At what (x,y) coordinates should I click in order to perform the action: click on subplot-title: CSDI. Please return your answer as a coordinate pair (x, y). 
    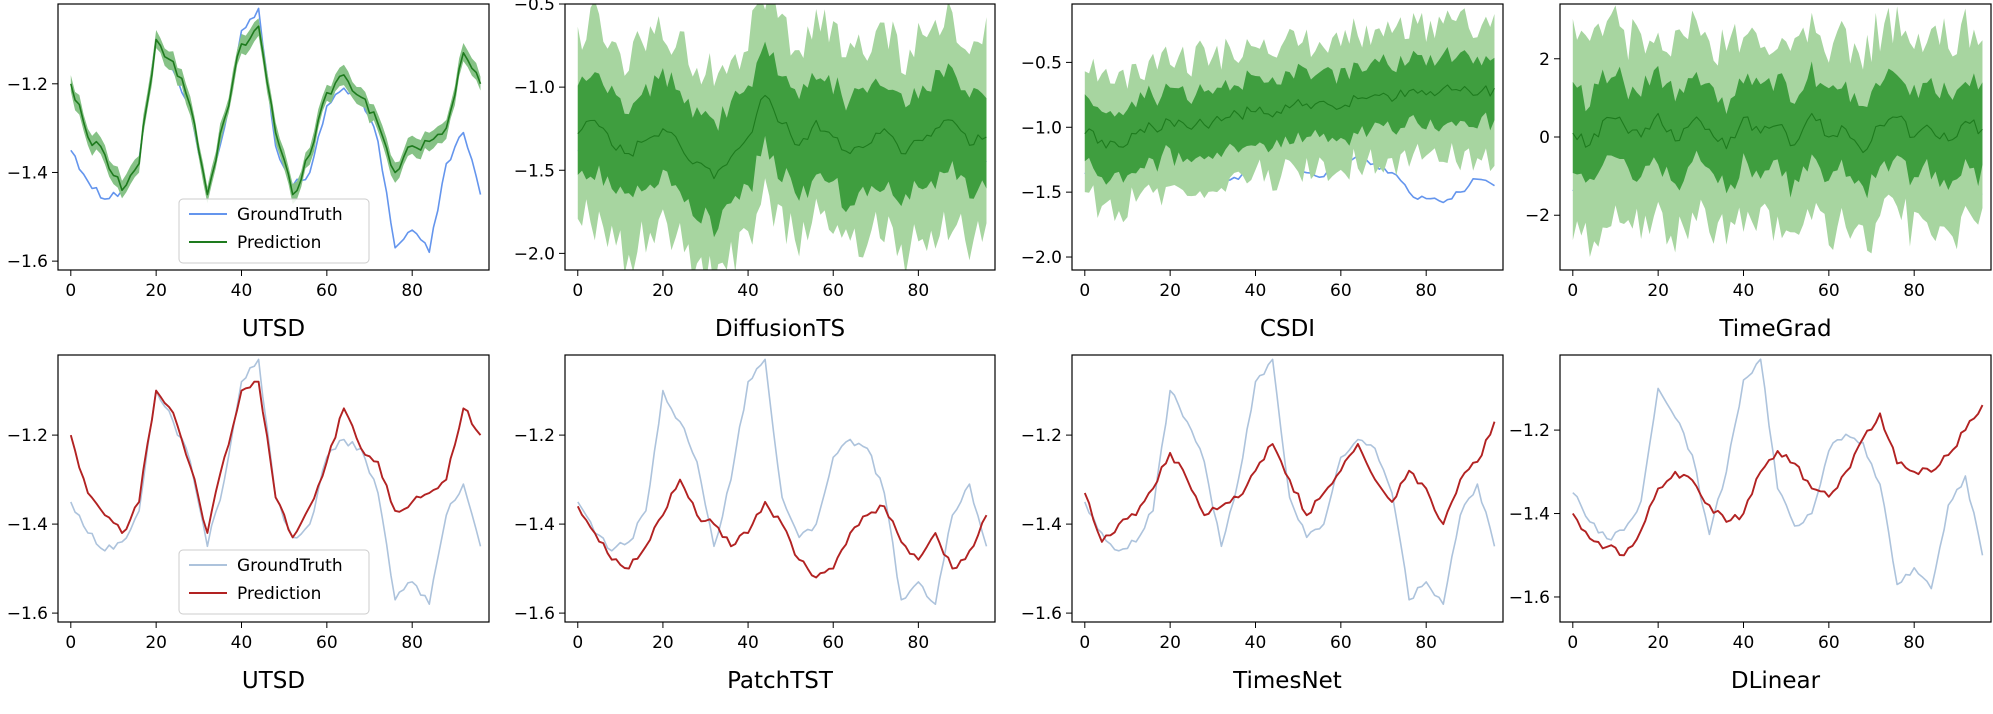
    Looking at the image, I should click on (1287, 329).